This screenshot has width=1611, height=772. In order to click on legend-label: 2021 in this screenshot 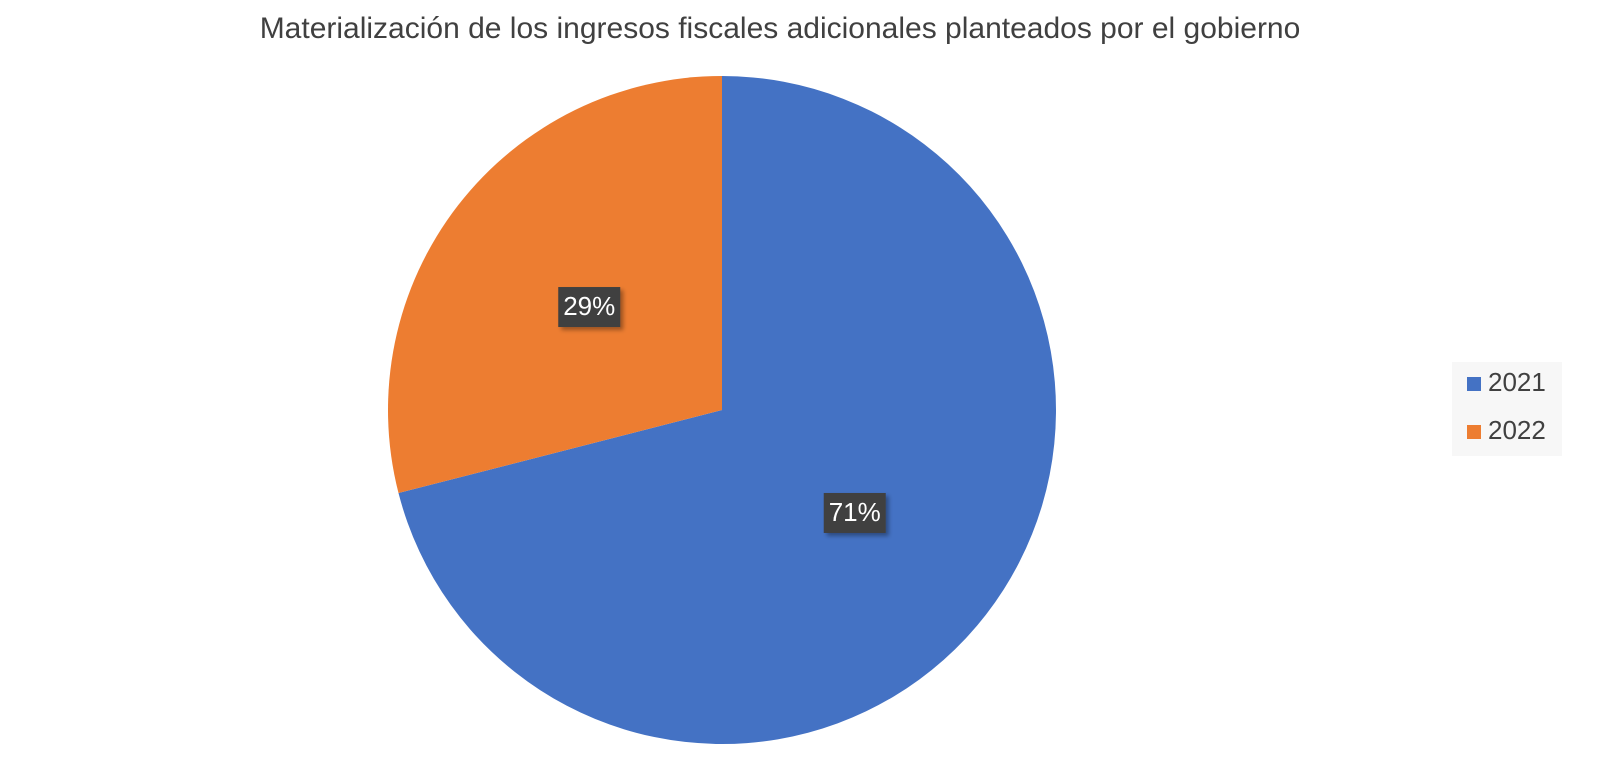, I will do `click(1517, 382)`.